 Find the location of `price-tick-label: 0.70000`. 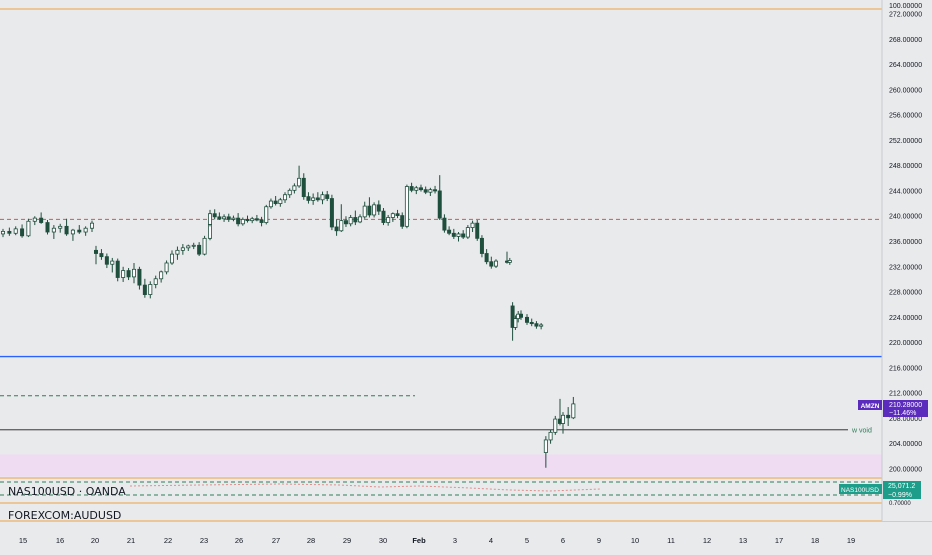

price-tick-label: 0.70000 is located at coordinates (900, 504).